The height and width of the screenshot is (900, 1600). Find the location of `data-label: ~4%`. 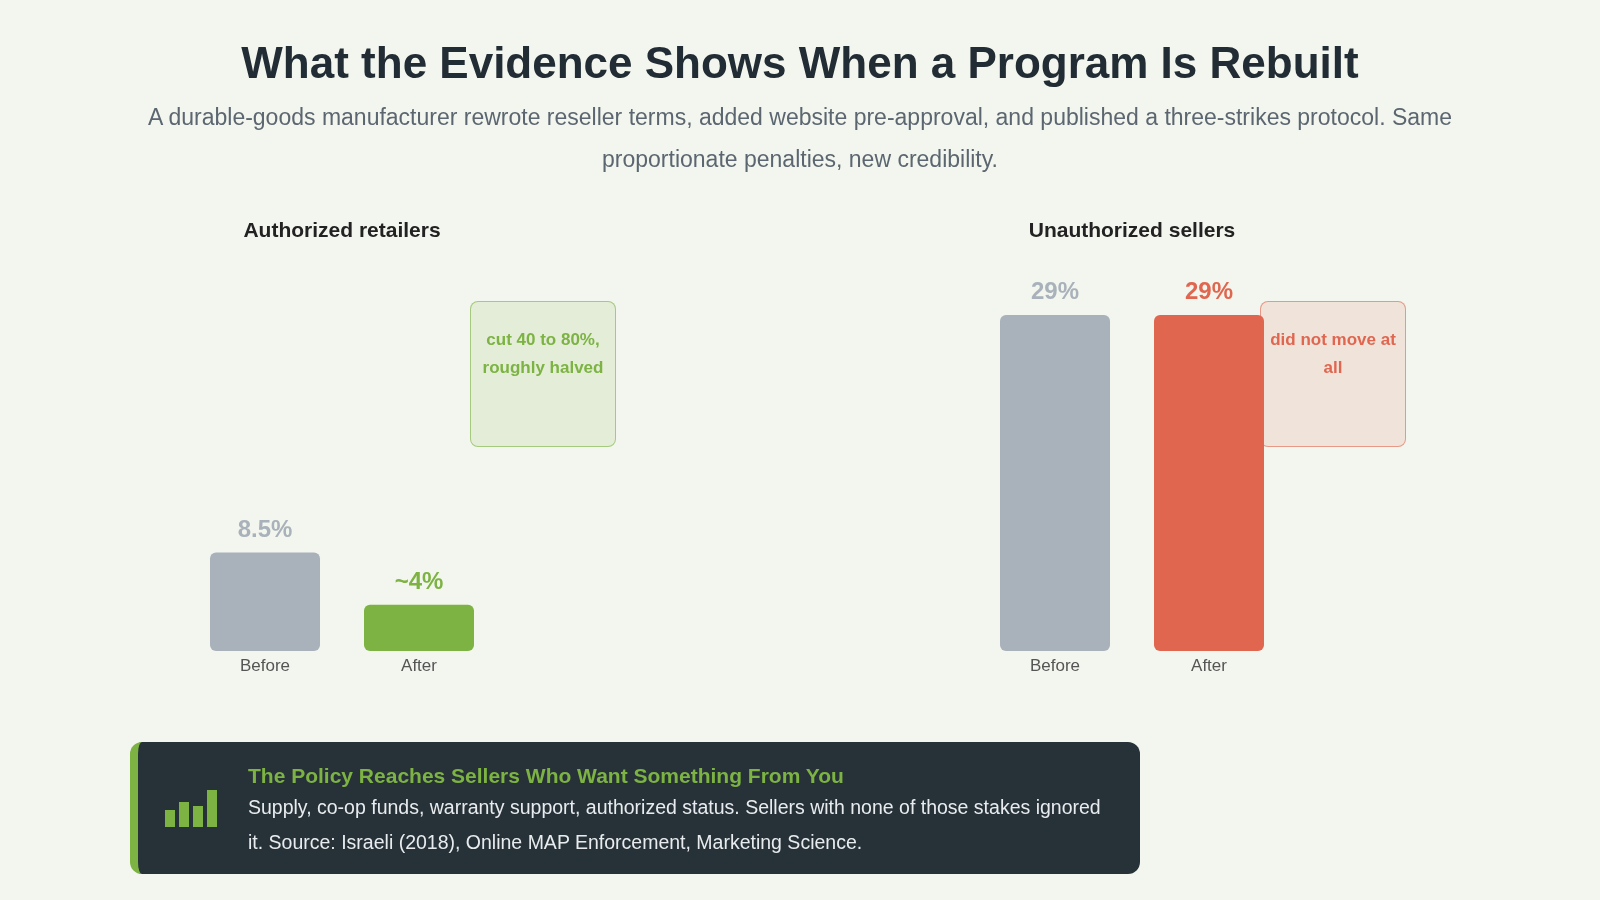

data-label: ~4% is located at coordinates (419, 580).